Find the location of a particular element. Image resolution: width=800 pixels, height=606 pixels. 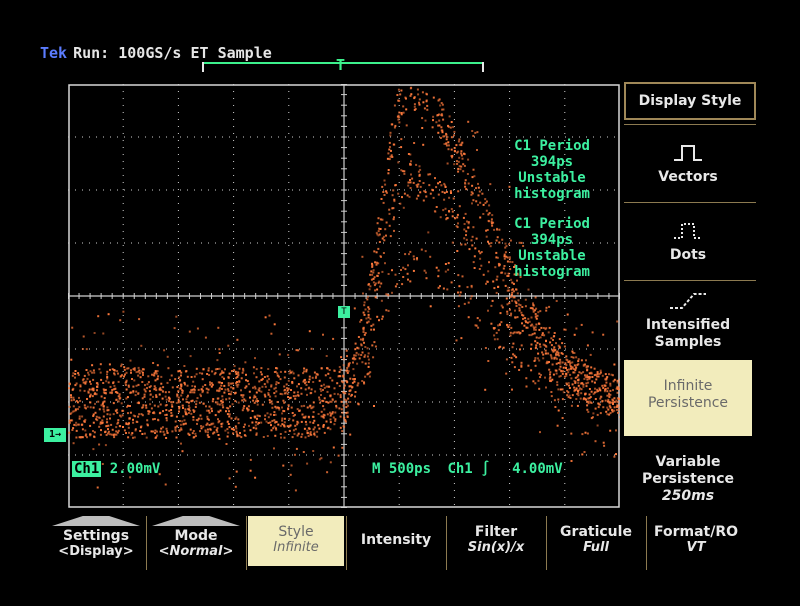

timebase-value: M 500ps is located at coordinates (402, 469).